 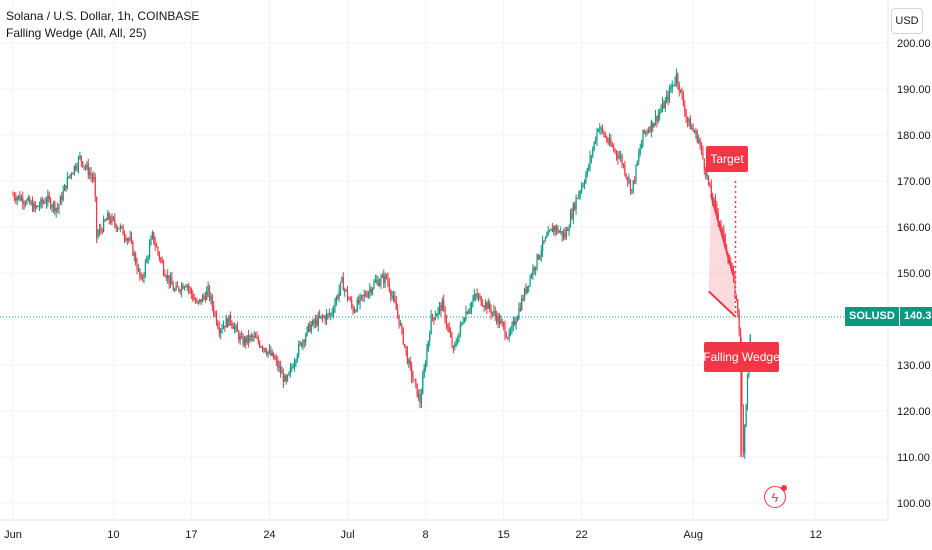 What do you see at coordinates (722, 304) in the screenshot?
I see `wedge-lower-line` at bounding box center [722, 304].